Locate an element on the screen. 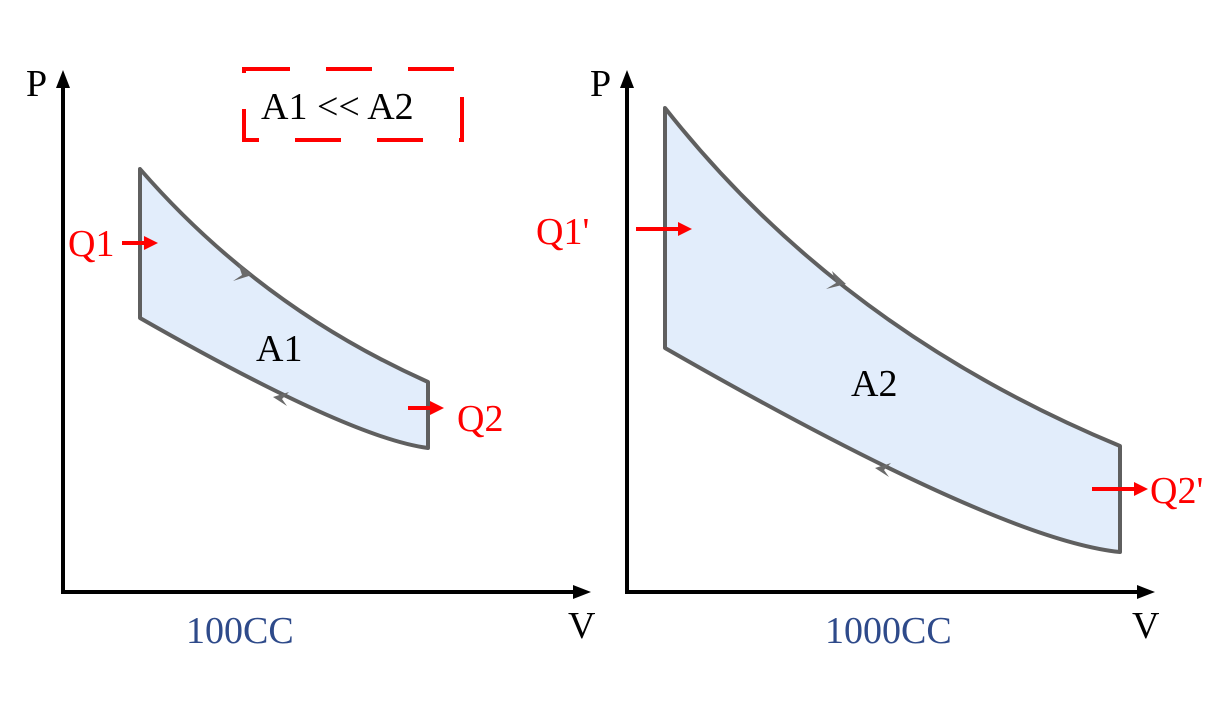 This screenshot has width=1229, height=706. left-y-axis-arrowhead is located at coordinates (63, 79).